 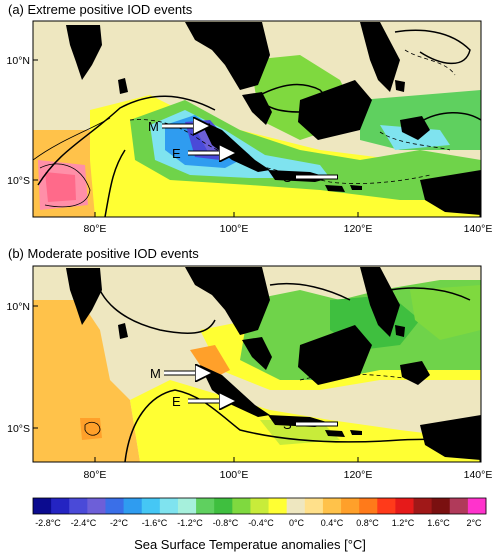 What do you see at coordinates (190, 523) in the screenshot?
I see `colorbar-tick-label: -1.2°C` at bounding box center [190, 523].